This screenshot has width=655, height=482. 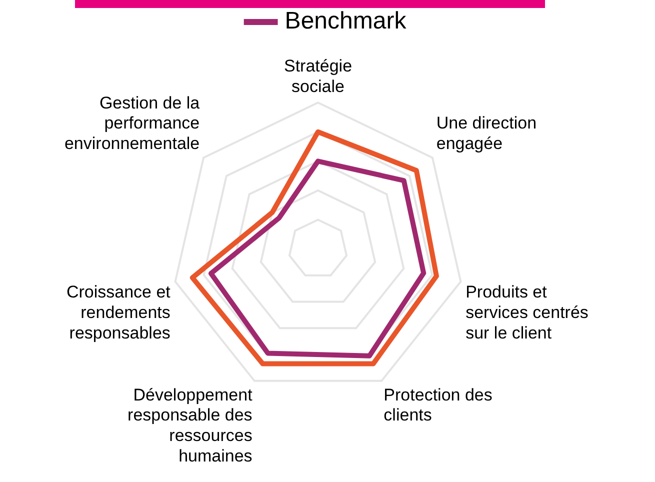 I want to click on spoke-label: Développement responsable des ressources humaines, so click(x=190, y=425).